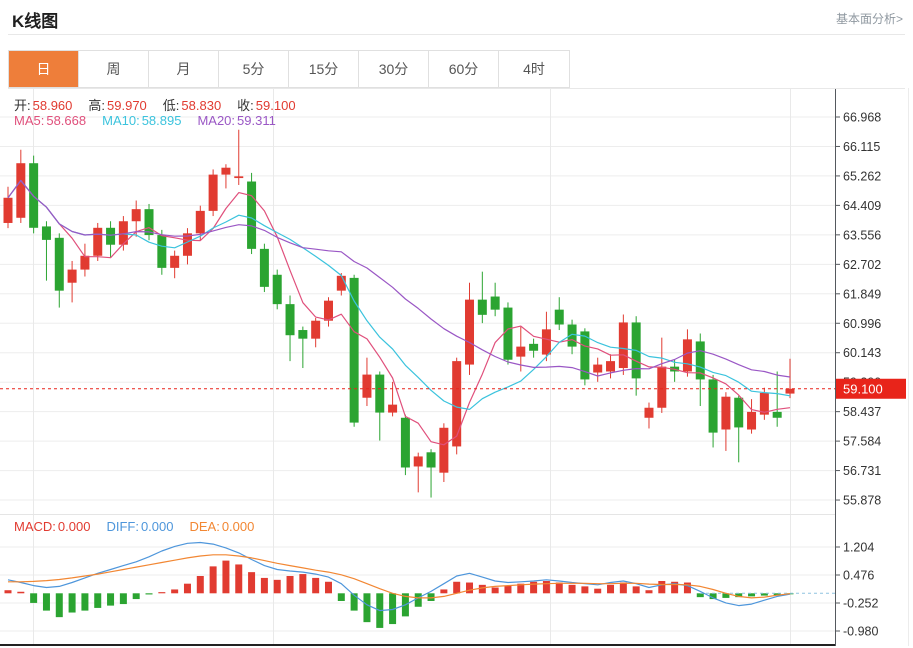  Describe the element at coordinates (860, 631) in the screenshot. I see `svg-text: -0.980` at that location.